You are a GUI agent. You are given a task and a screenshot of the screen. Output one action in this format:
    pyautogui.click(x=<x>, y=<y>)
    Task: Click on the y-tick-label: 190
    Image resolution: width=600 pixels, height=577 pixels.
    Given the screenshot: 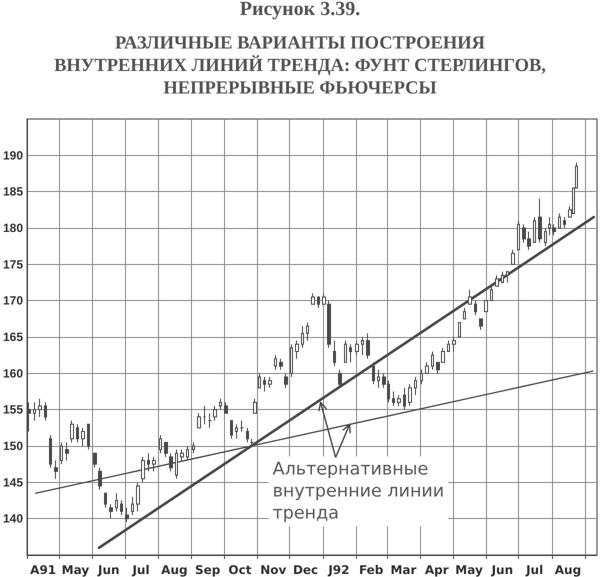 What is the action you would take?
    pyautogui.click(x=13, y=155)
    